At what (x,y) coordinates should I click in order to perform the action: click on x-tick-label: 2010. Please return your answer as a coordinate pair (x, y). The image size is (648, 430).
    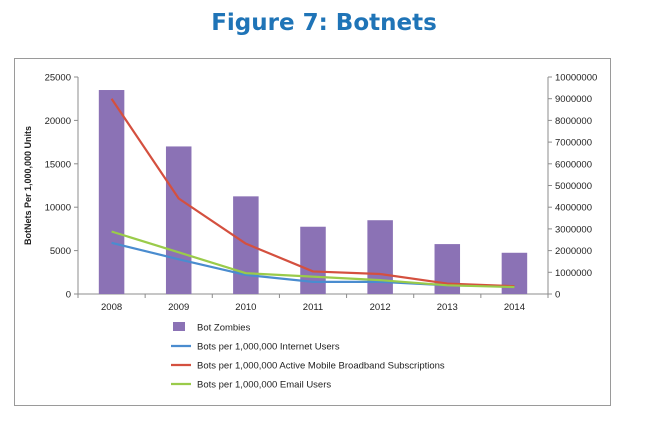
    Looking at the image, I should click on (245, 307).